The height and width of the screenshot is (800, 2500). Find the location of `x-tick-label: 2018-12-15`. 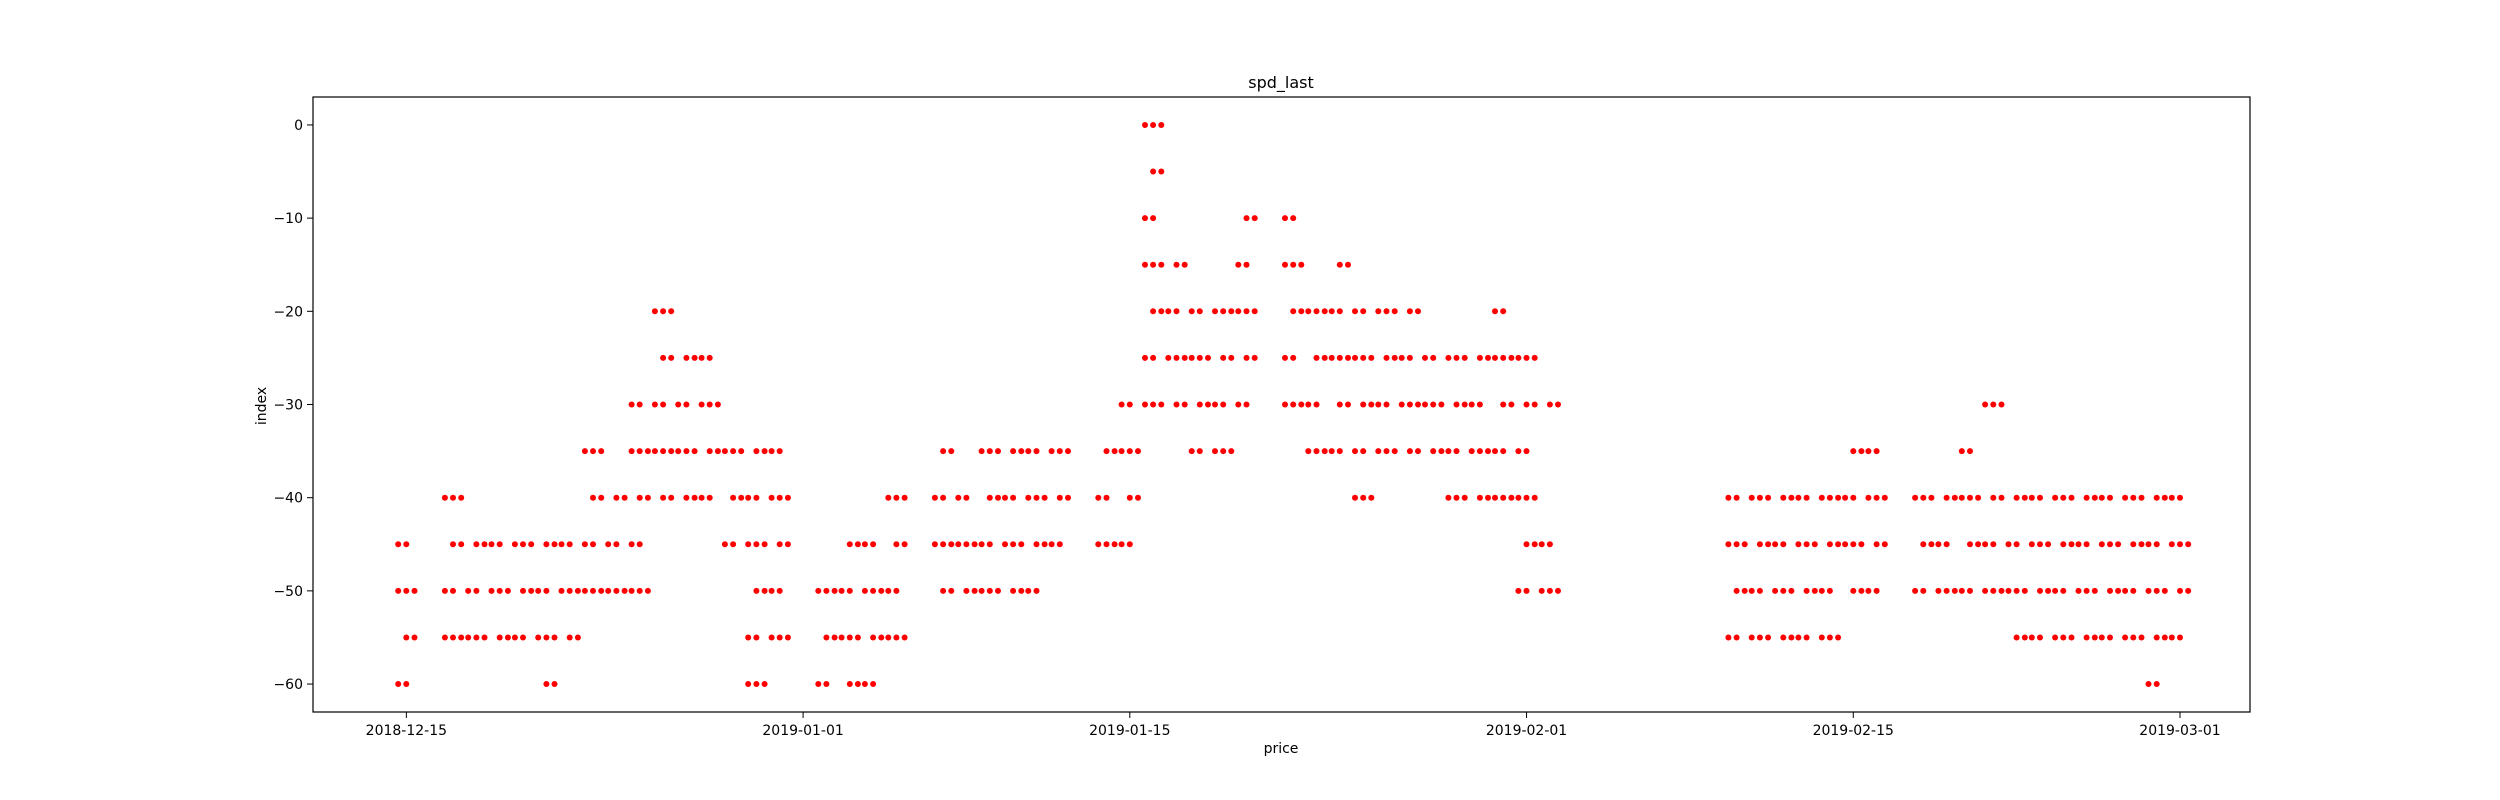

x-tick-label: 2018-12-15 is located at coordinates (406, 731).